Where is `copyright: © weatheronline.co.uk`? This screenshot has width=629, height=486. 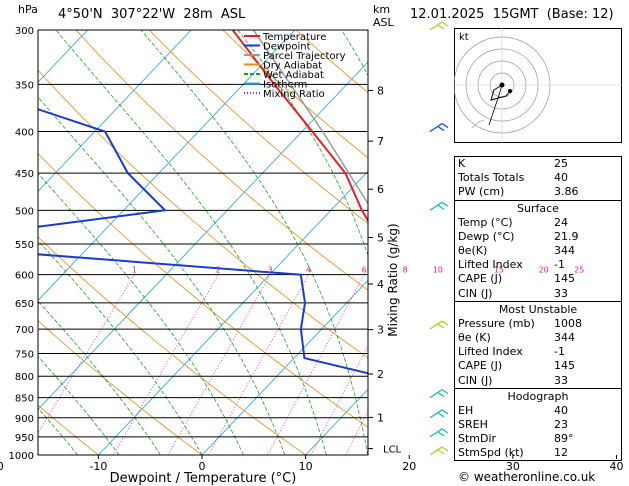
copyright: © weatheronline.co.uk is located at coordinates (527, 477).